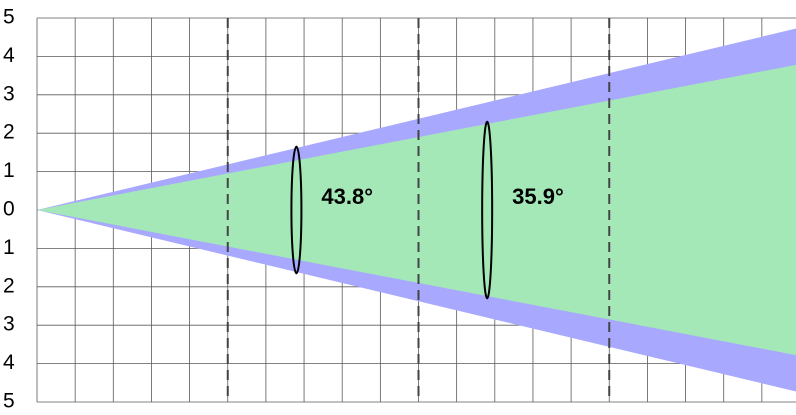  I want to click on angle-label: 35.9°, so click(538, 196).